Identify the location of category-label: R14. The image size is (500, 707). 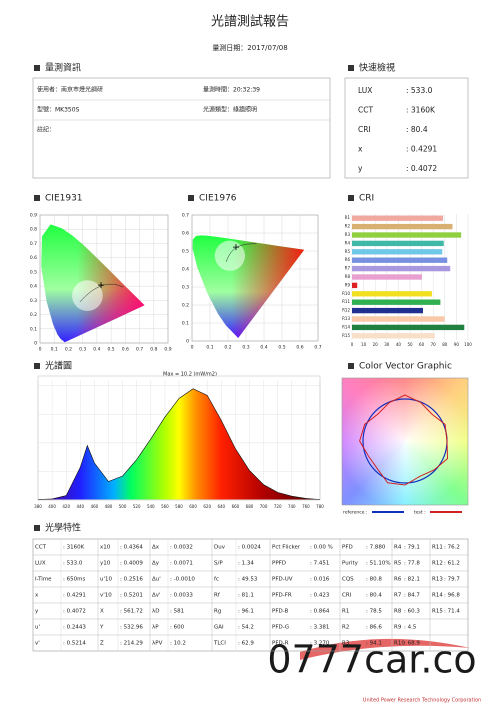
(346, 326).